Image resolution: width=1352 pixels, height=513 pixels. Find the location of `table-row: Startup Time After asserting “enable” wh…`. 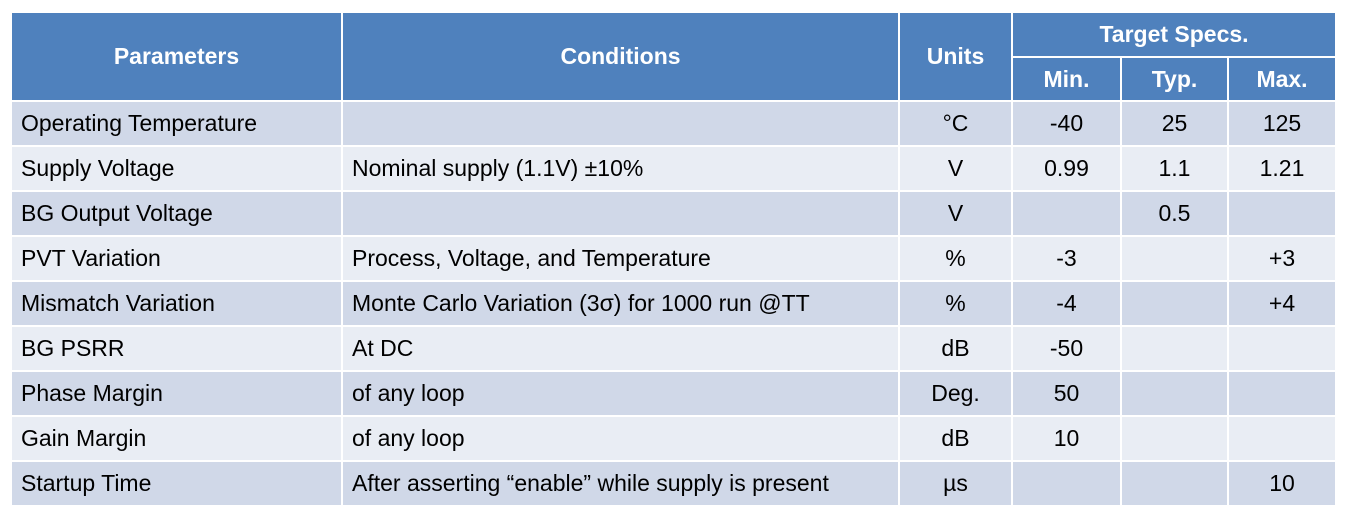

table-row: Startup Time After asserting “enable” wh… is located at coordinates (674, 483).